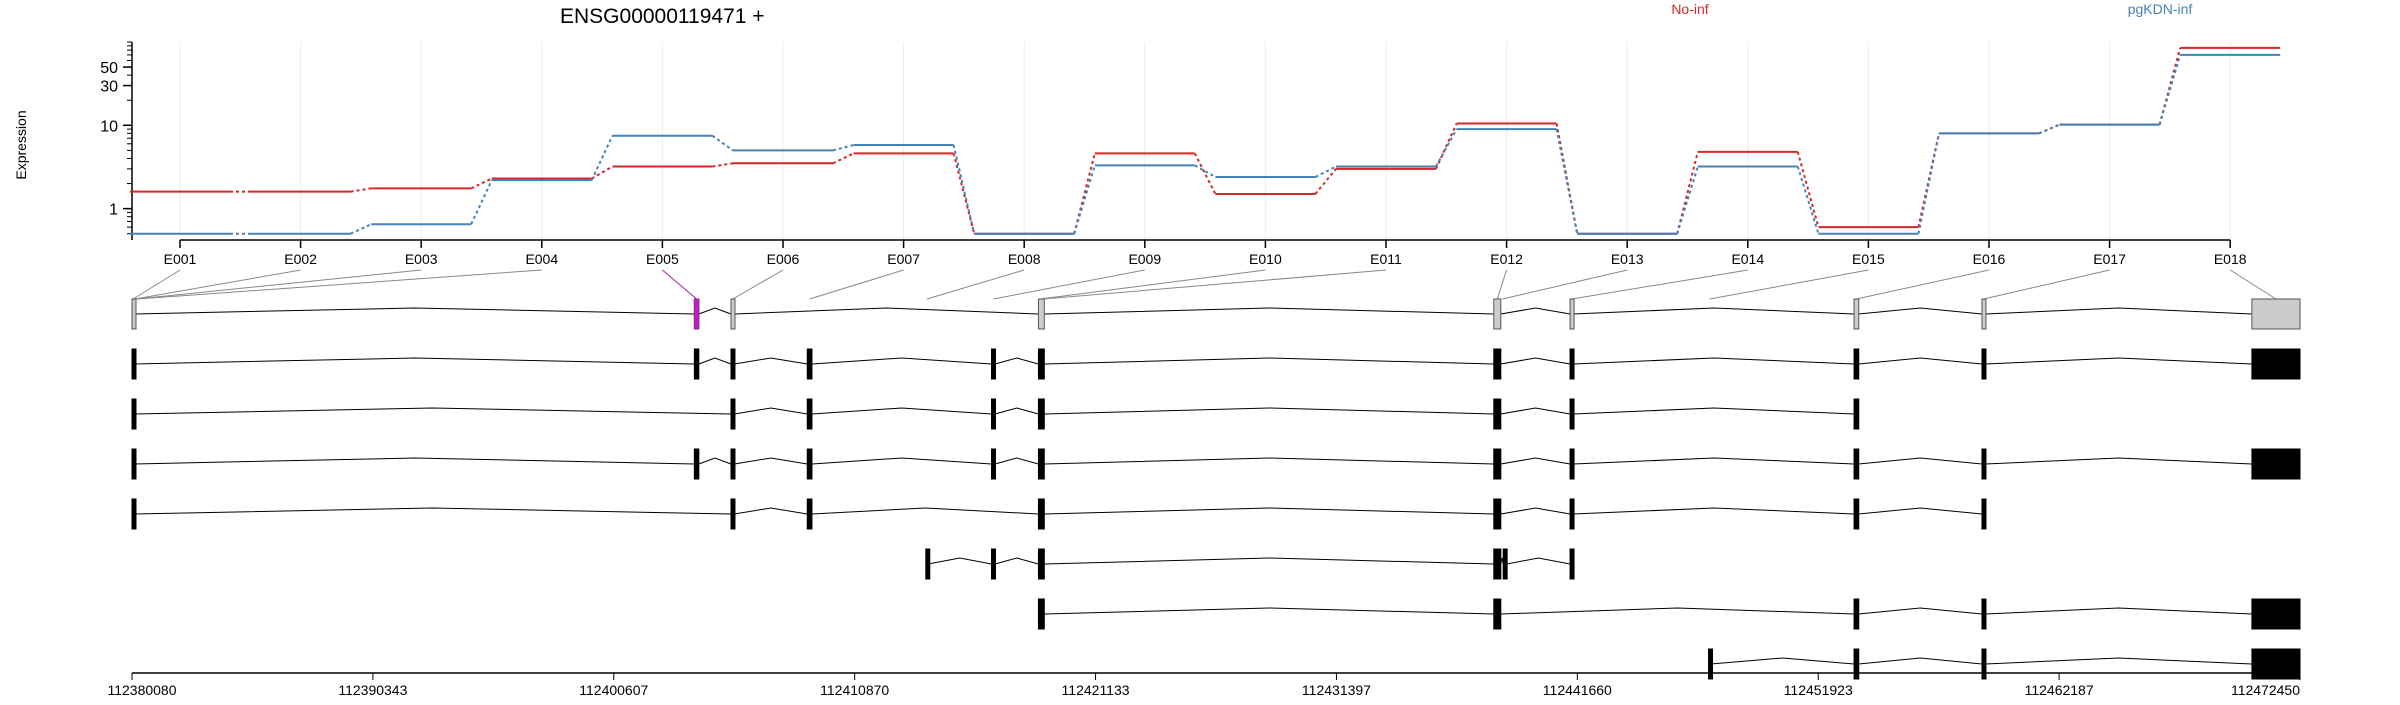 Image resolution: width=2400 pixels, height=705 pixels. Describe the element at coordinates (1689, 9) in the screenshot. I see `legend-entry-no-inf: No-inf` at that location.